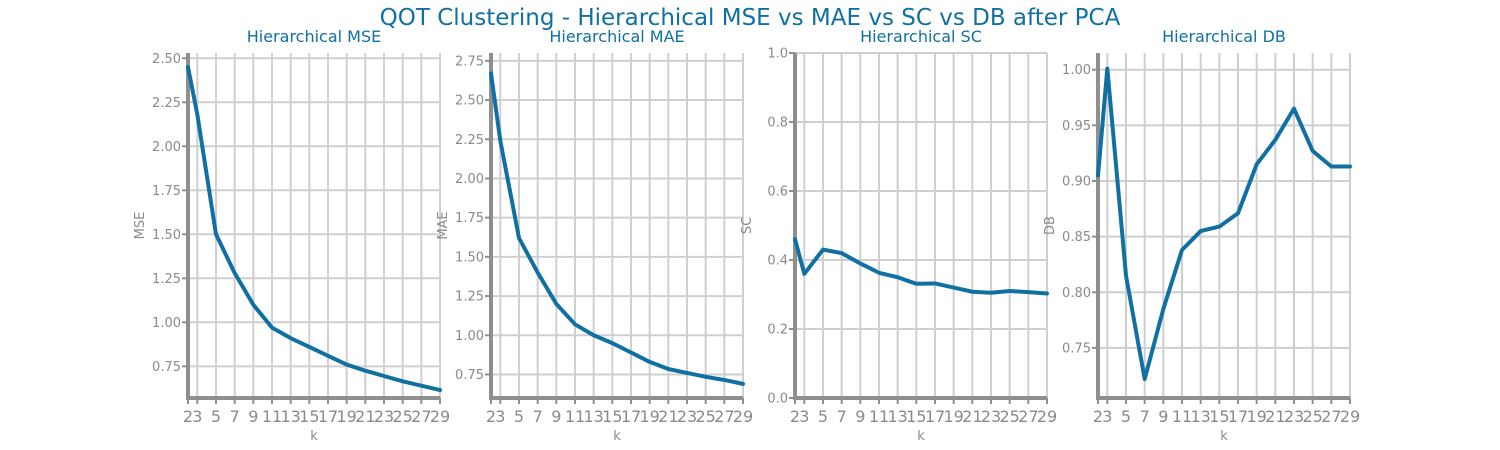 The height and width of the screenshot is (450, 1500). I want to click on chart-1-x-tick-label-7: 15, so click(612, 416).